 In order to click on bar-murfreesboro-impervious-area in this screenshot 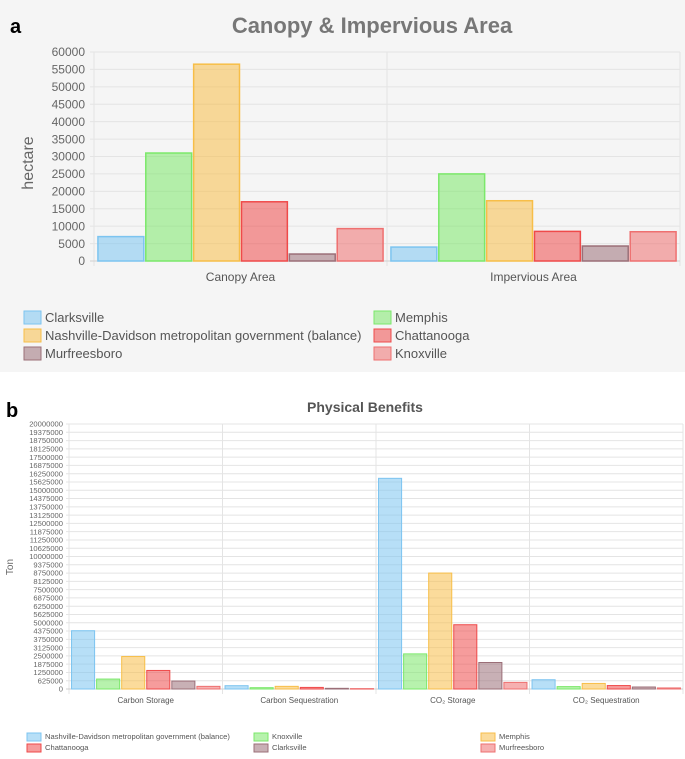, I will do `click(605, 253)`.